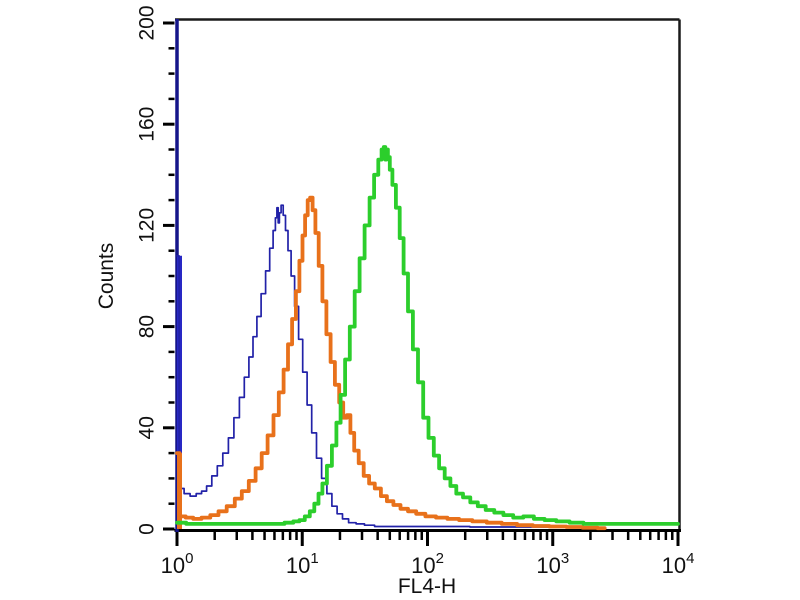 The width and height of the screenshot is (800, 600). What do you see at coordinates (427, 564) in the screenshot?
I see `x-tick-label: 10²` at bounding box center [427, 564].